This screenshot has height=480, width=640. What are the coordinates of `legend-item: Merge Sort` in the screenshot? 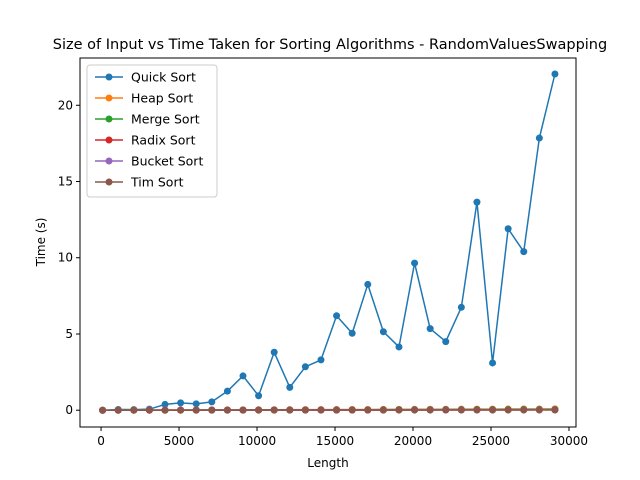 It's located at (147, 119).